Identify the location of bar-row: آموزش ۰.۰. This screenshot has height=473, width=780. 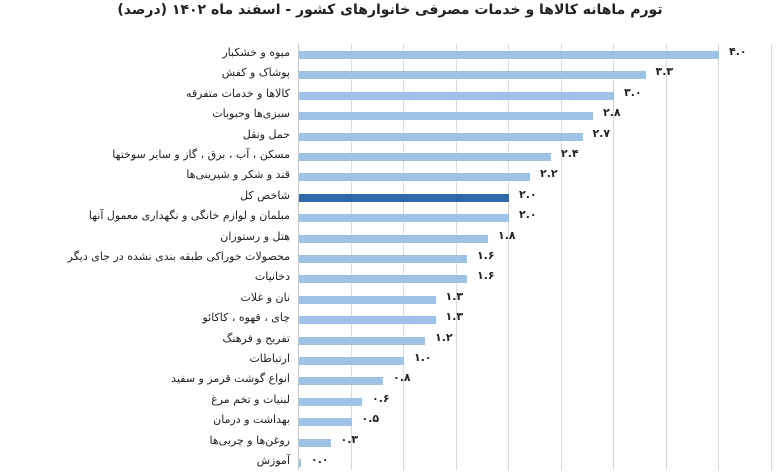
(390, 462).